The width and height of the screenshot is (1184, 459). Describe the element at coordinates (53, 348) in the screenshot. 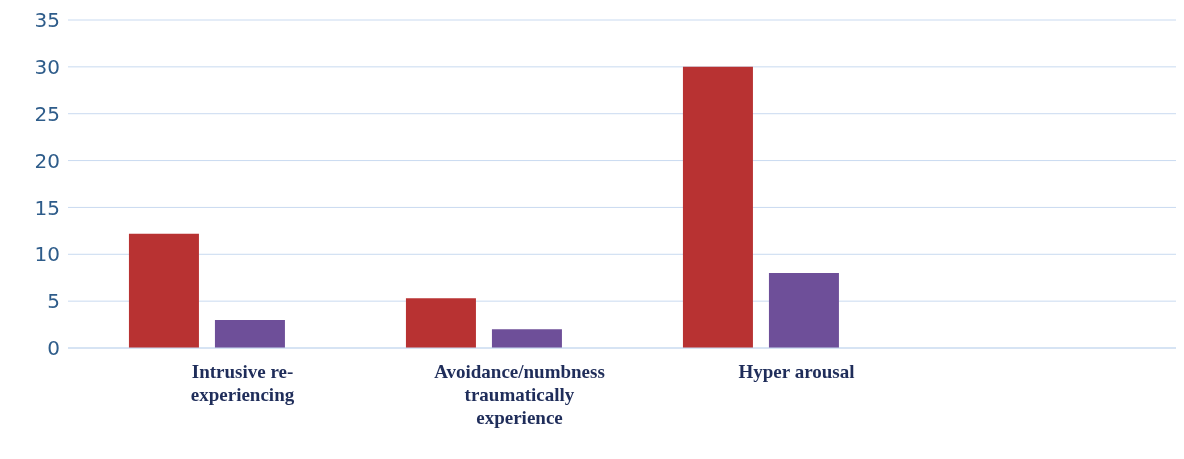

I see `y-tick-label: 0` at that location.